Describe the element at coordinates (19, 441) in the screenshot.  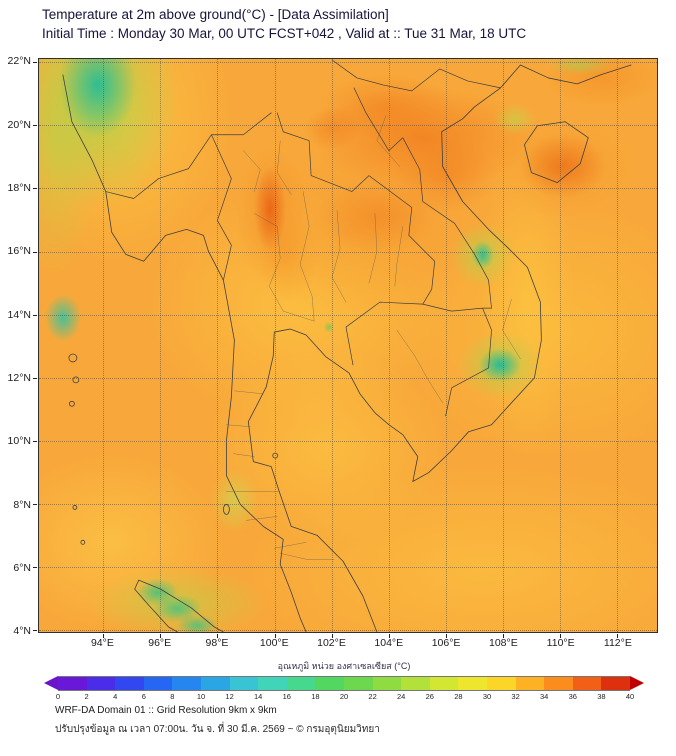
I see `y-tick-label: 10°N` at that location.